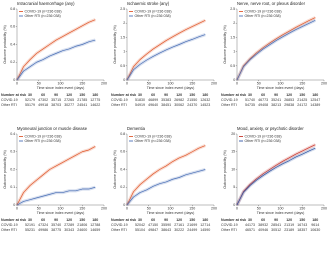 This screenshot has height=255, width=330. Describe the element at coordinates (69, 230) in the screenshot. I see `risk-value: 30343` at that location.